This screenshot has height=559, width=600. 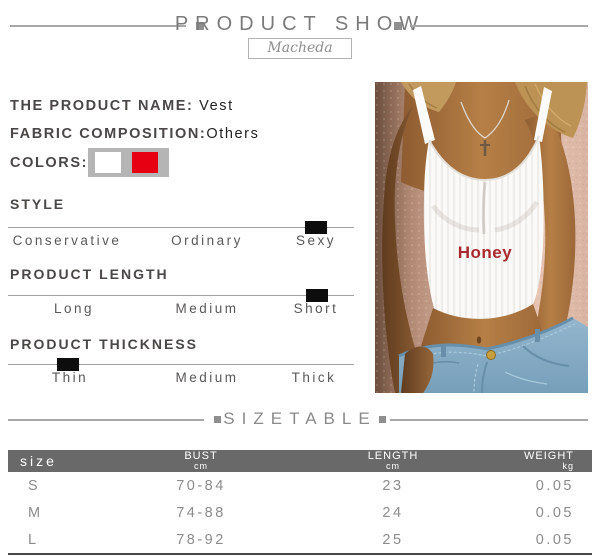 What do you see at coordinates (108, 134) in the screenshot?
I see `fabric-label: FABRIC COMPOSITION:` at bounding box center [108, 134].